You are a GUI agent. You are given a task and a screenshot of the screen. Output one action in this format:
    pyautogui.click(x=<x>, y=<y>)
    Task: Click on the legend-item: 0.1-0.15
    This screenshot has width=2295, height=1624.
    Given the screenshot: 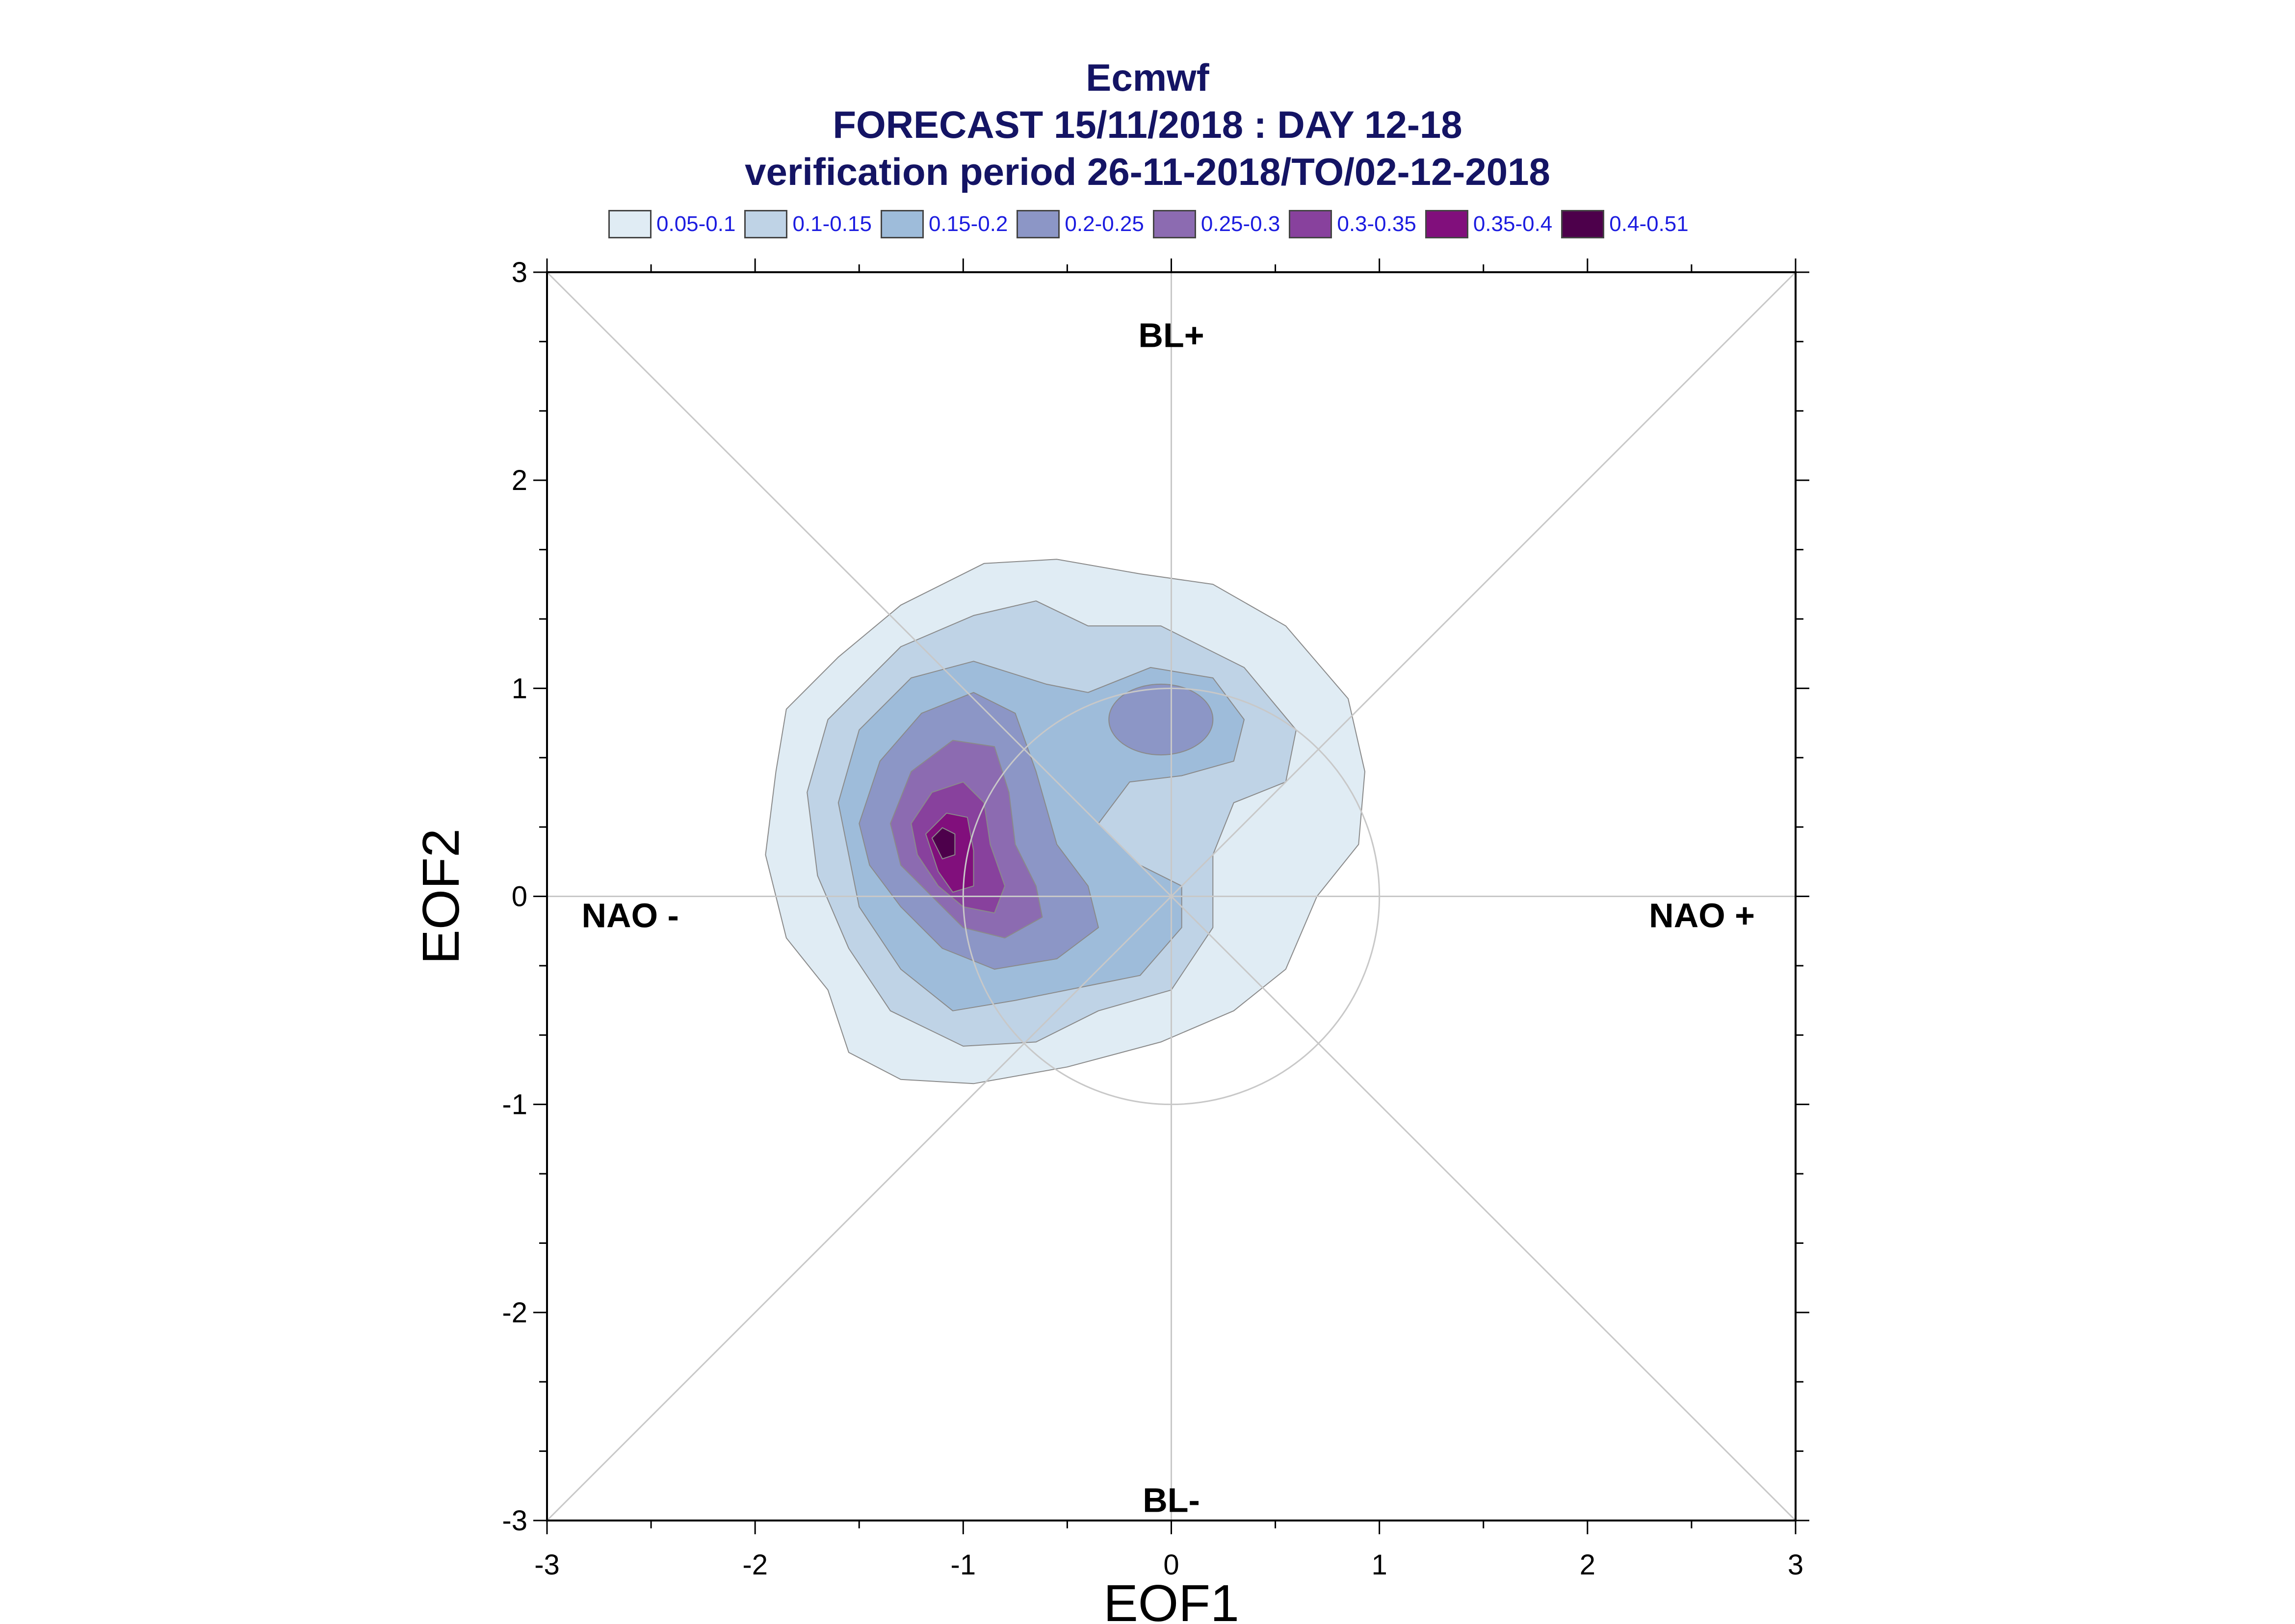 What is the action you would take?
    pyautogui.click(x=808, y=224)
    